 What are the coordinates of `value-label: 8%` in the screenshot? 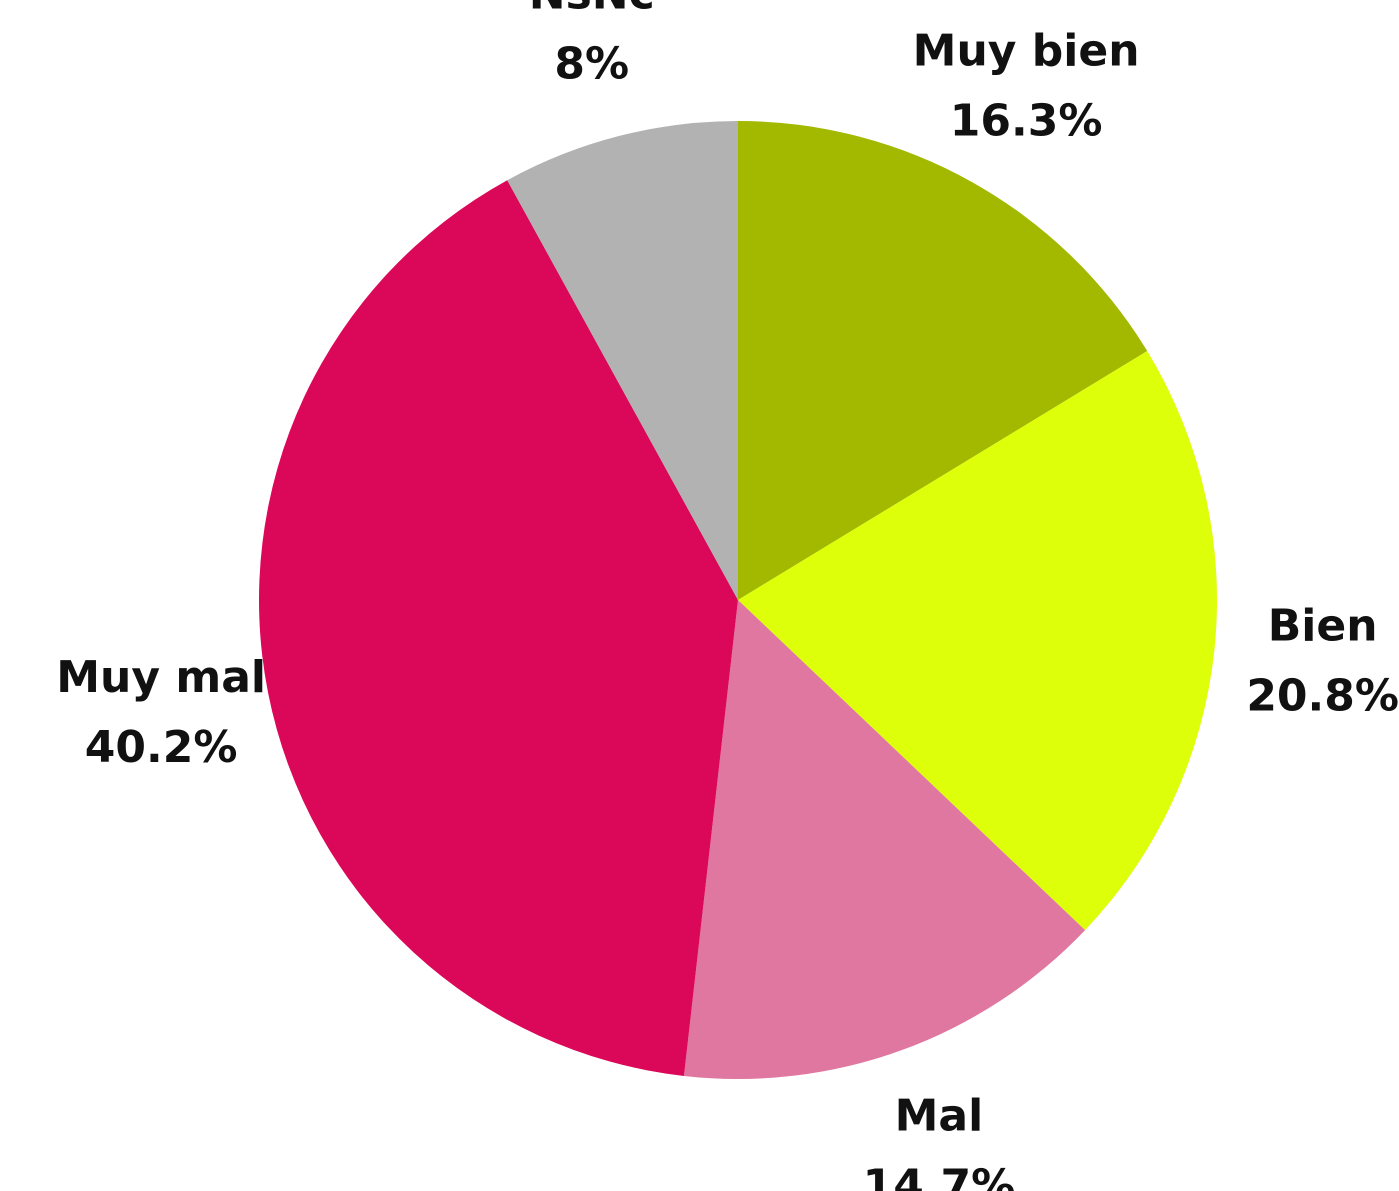 It's located at (591, 63).